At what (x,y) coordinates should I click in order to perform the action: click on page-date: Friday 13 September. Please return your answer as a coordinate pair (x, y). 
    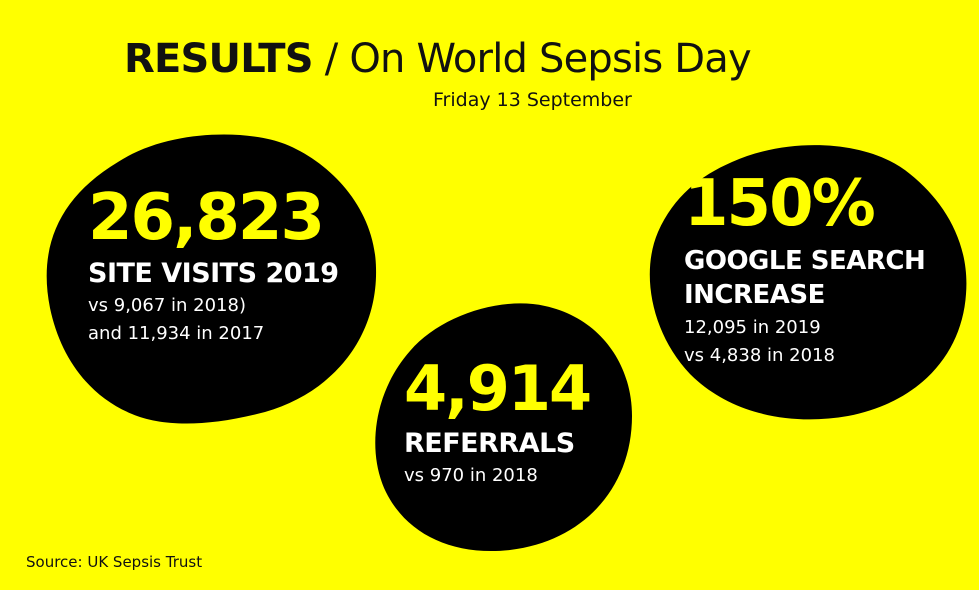
    Looking at the image, I should click on (532, 100).